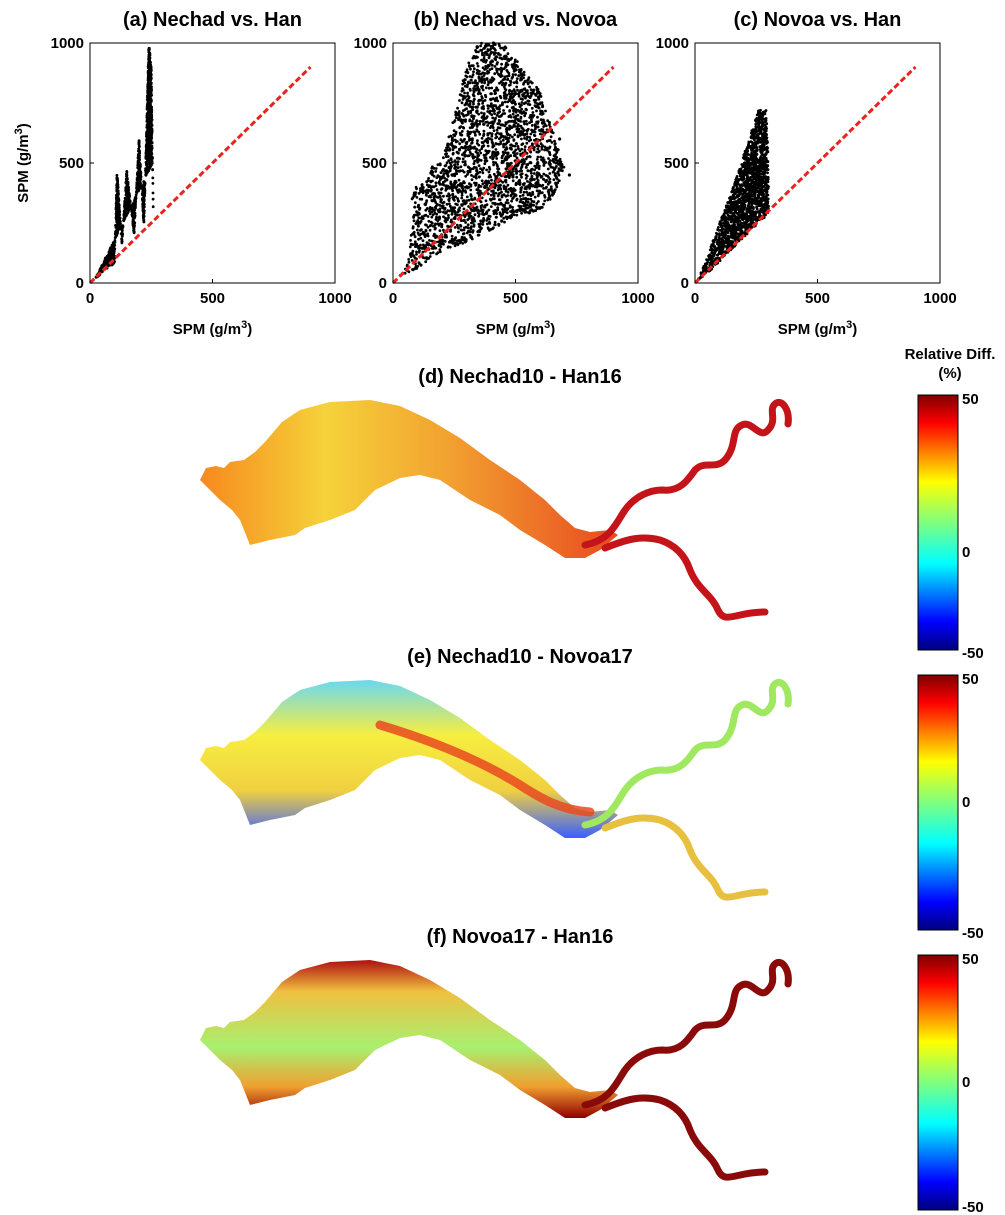 The height and width of the screenshot is (1215, 1005). What do you see at coordinates (818, 20) in the screenshot?
I see `scatter-title: (c) Novoa vs. Han` at bounding box center [818, 20].